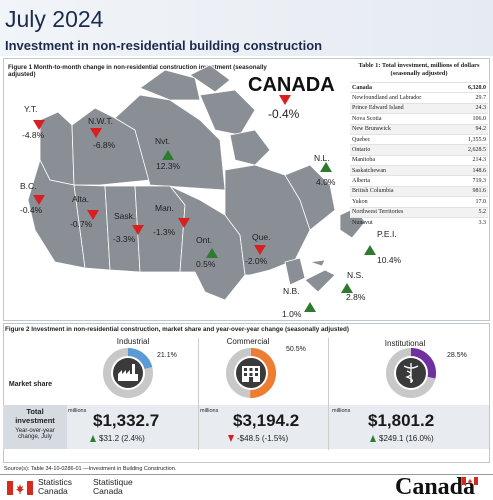  I want to click on table-cell-value: 2,628.5, so click(472, 150).